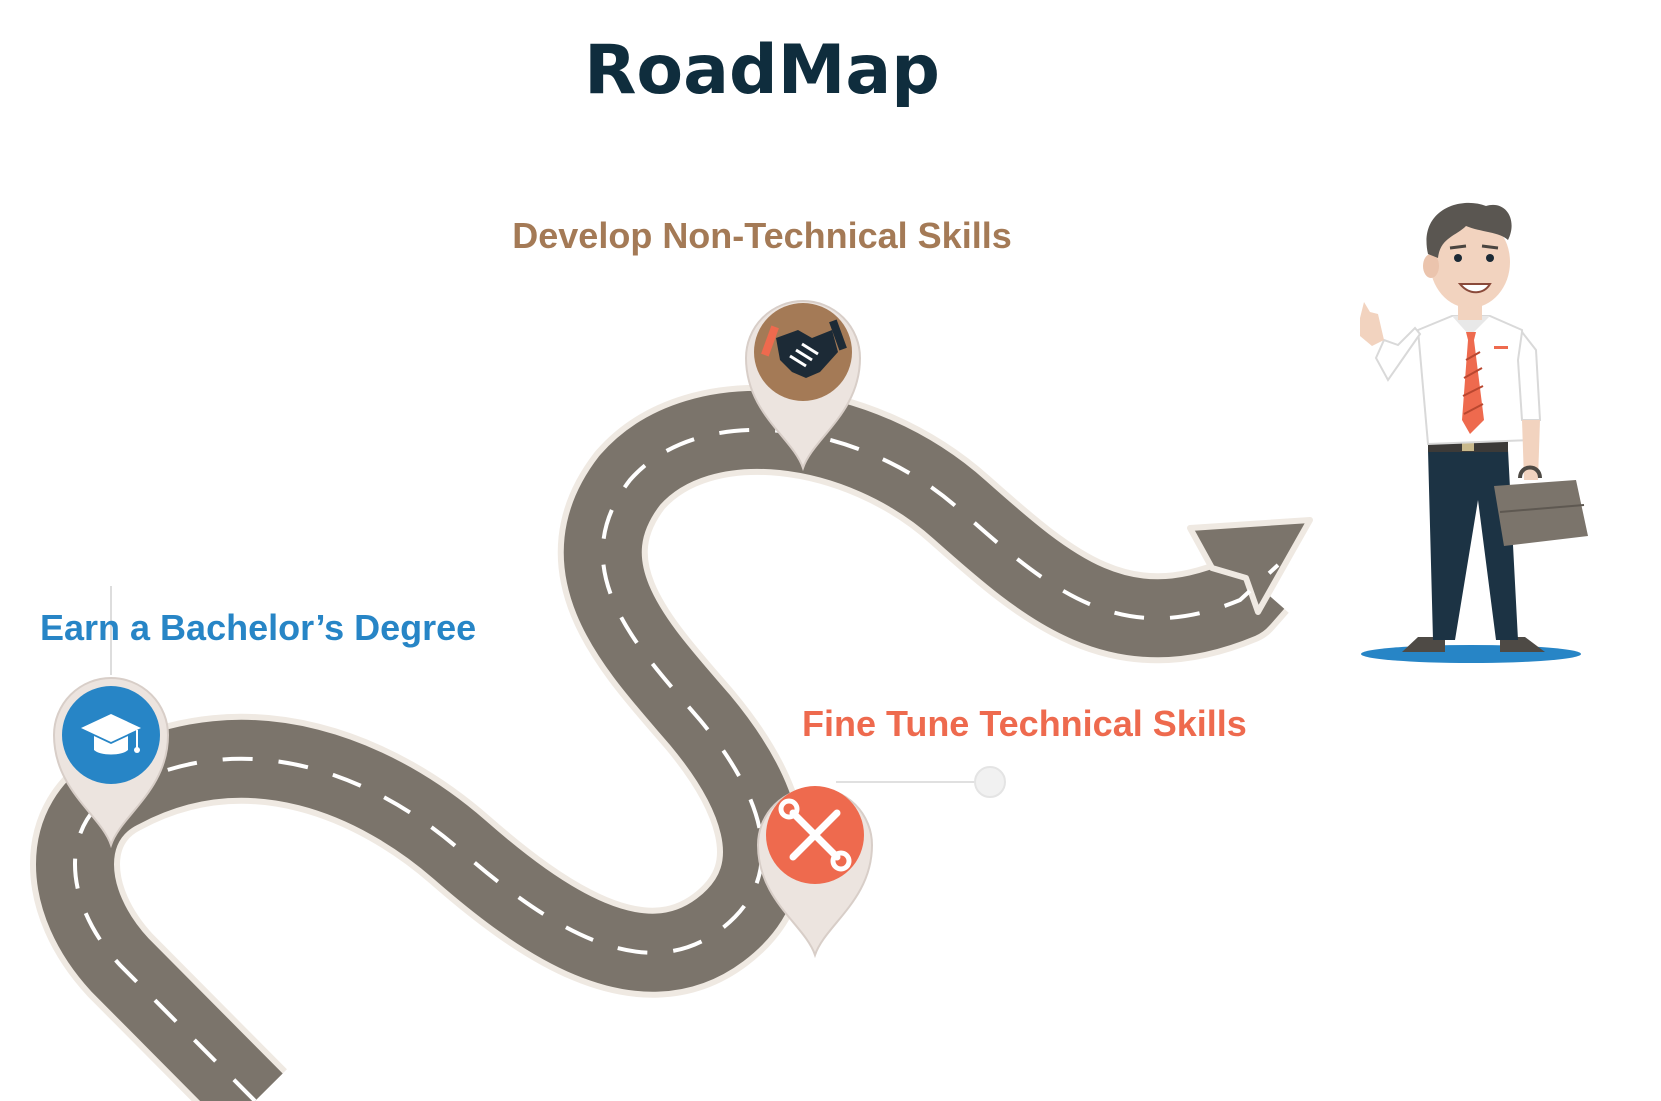  Describe the element at coordinates (1471, 654) in the screenshot. I see `ground-shadow` at that location.